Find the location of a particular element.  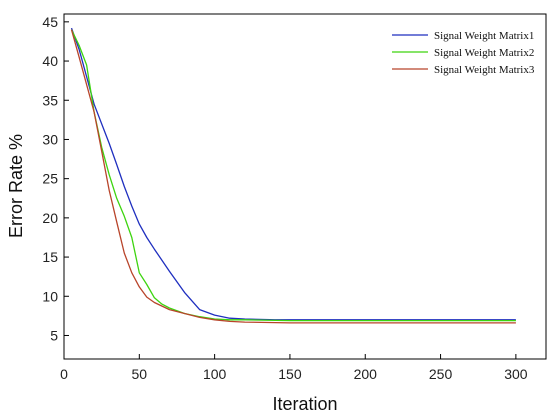

legend-label-1: Signal Weight Matrix1 is located at coordinates (484, 36).